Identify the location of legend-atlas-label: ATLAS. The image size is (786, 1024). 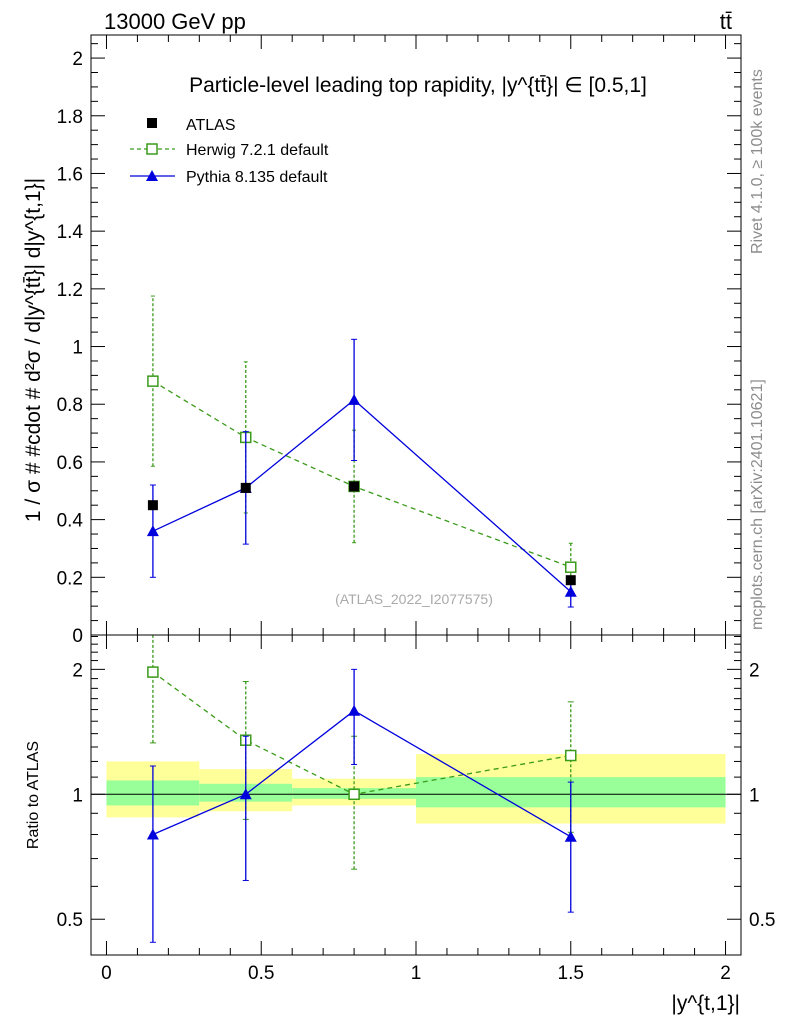
(211, 125).